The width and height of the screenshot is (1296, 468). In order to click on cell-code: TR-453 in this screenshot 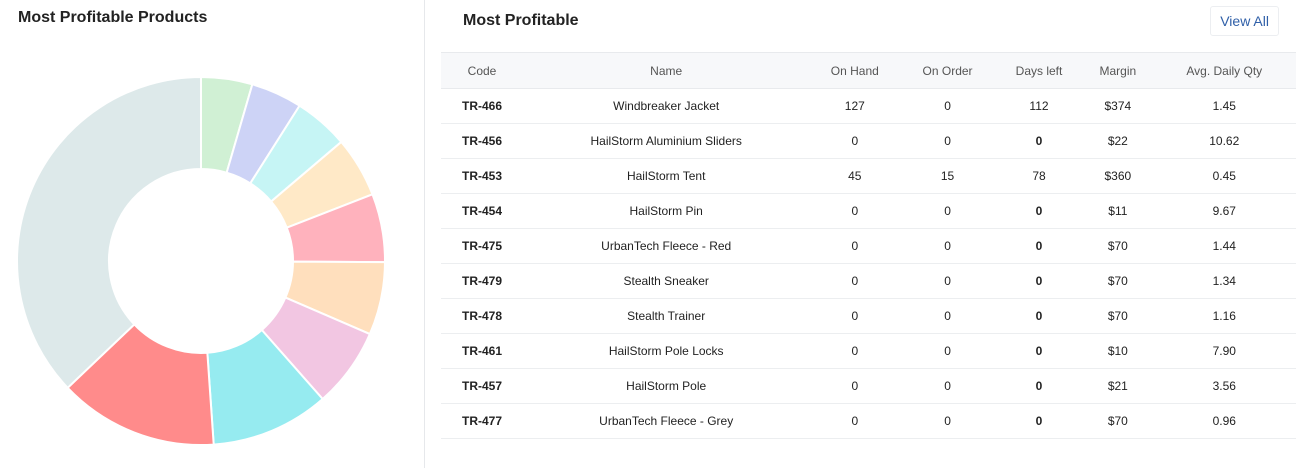, I will do `click(482, 176)`.